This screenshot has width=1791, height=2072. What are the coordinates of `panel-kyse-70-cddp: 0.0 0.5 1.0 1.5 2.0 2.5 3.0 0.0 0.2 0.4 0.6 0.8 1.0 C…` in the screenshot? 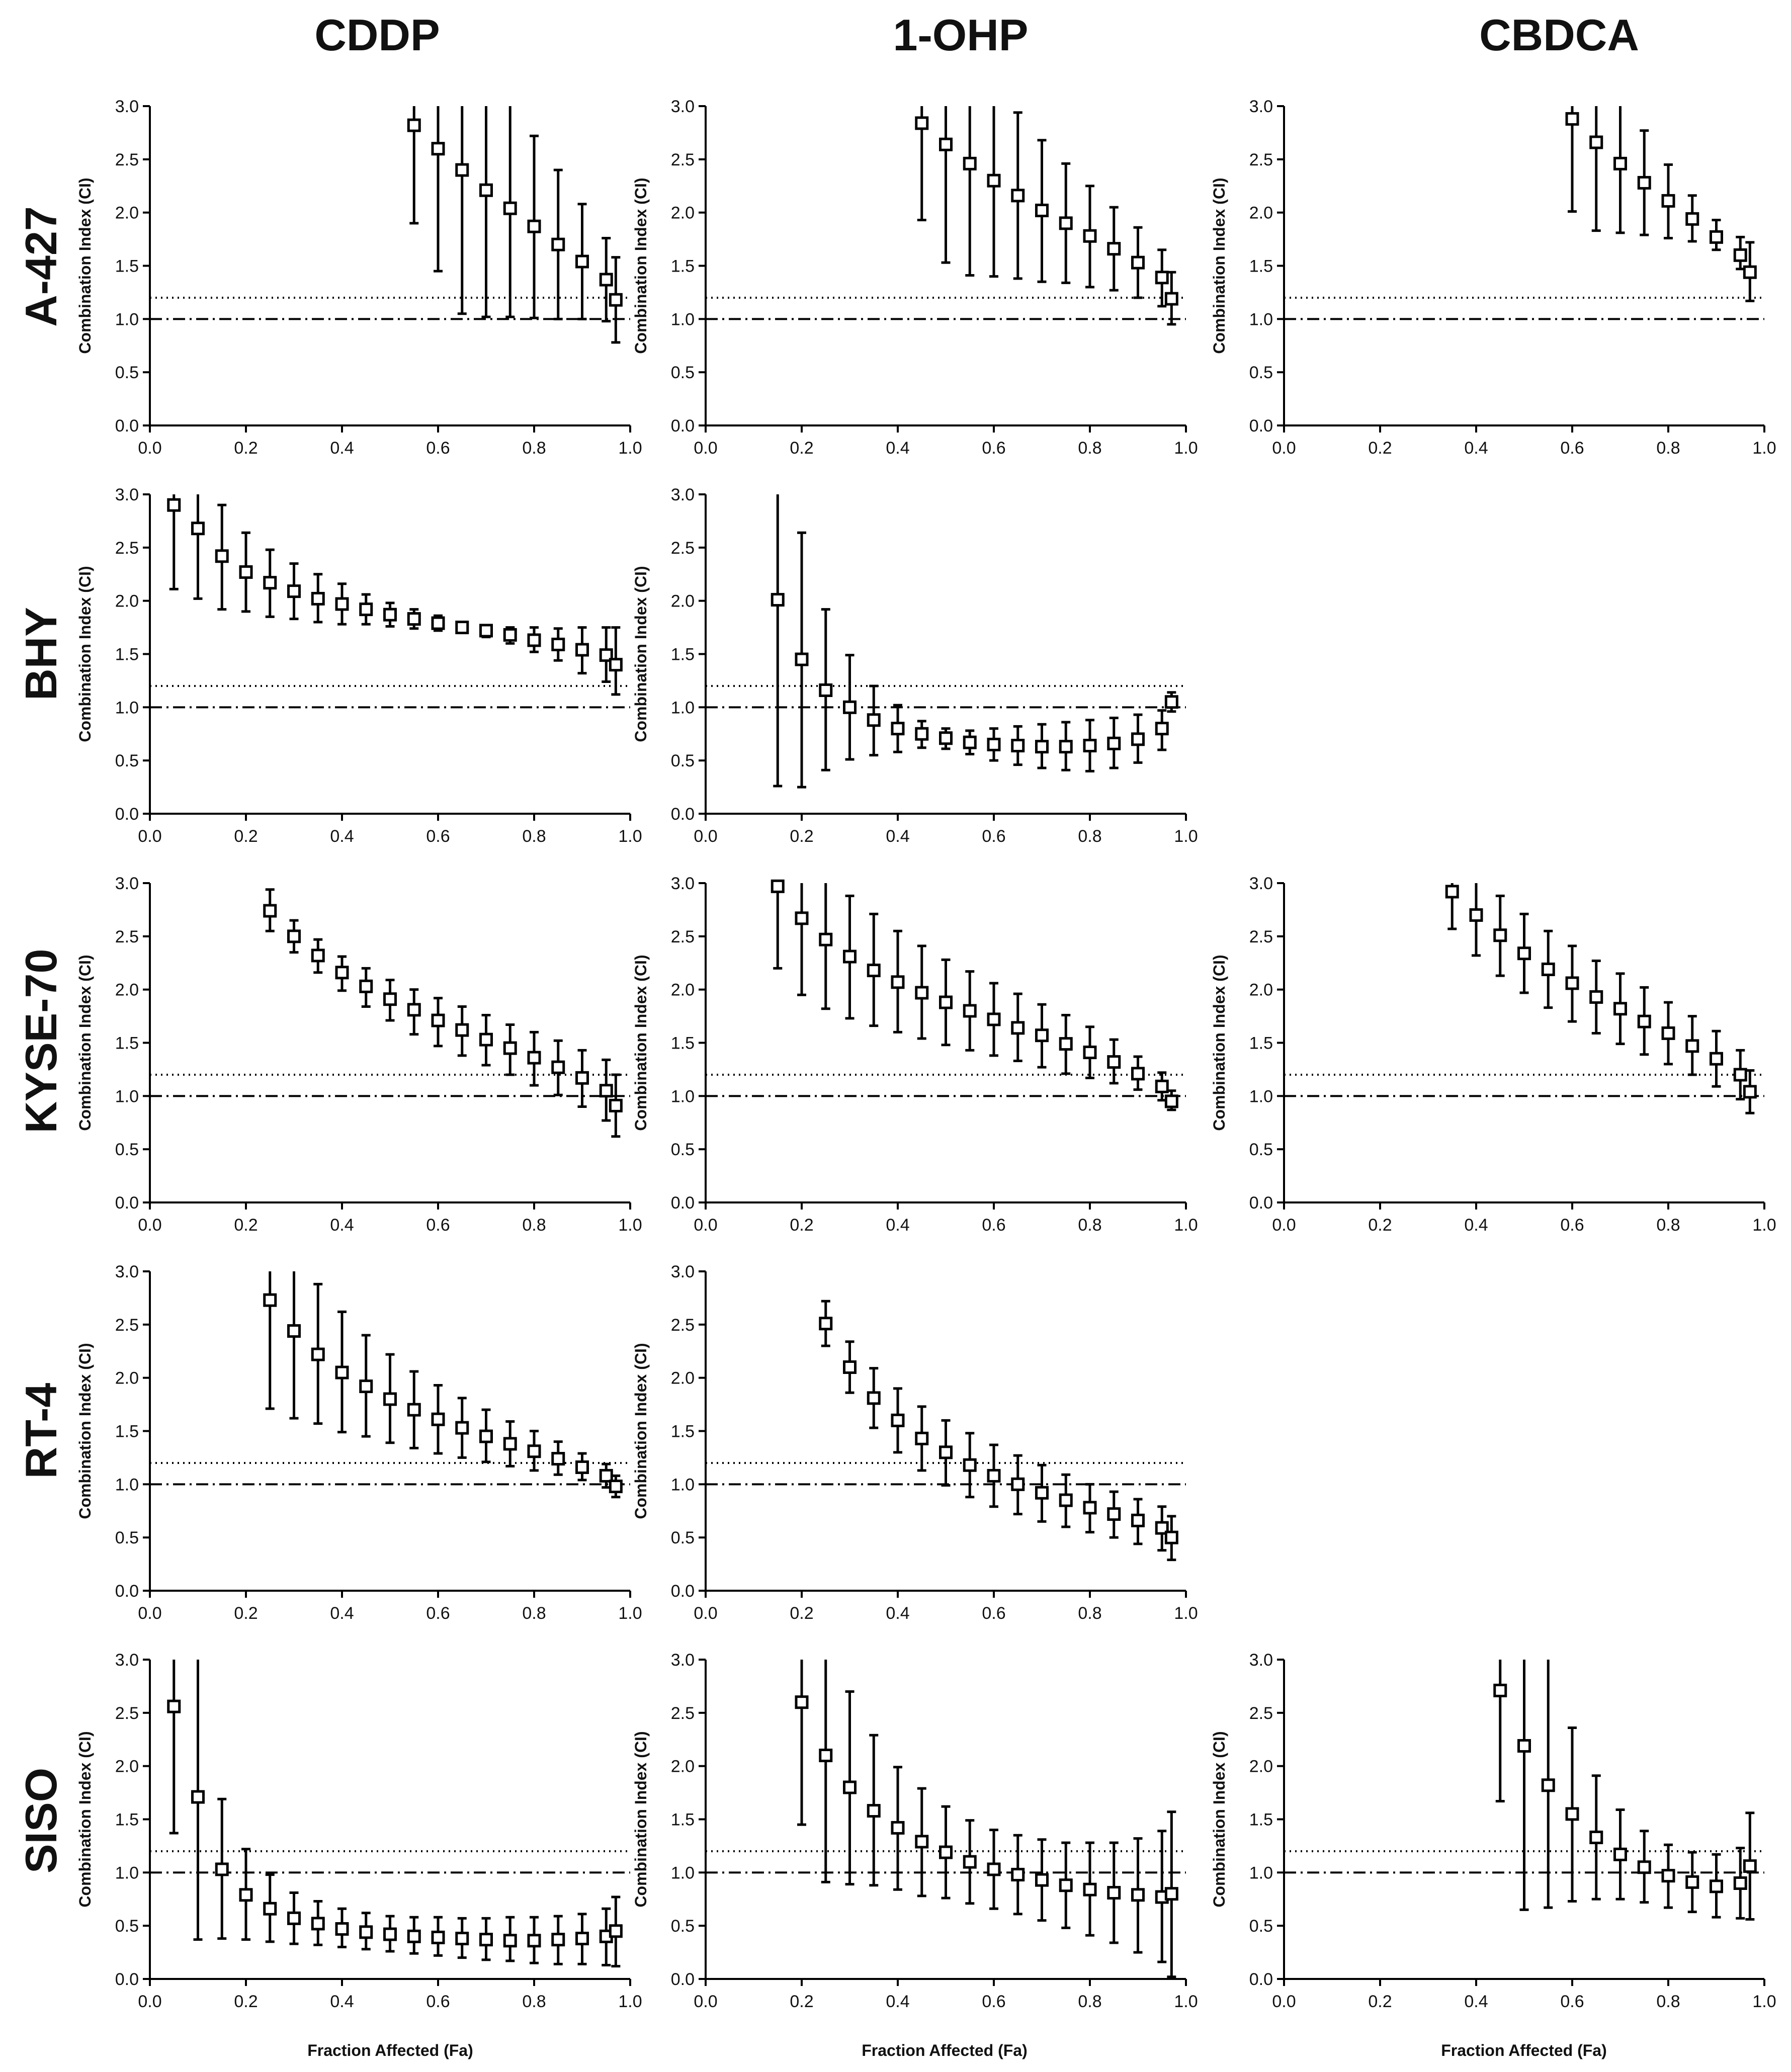 It's located at (359, 1054).